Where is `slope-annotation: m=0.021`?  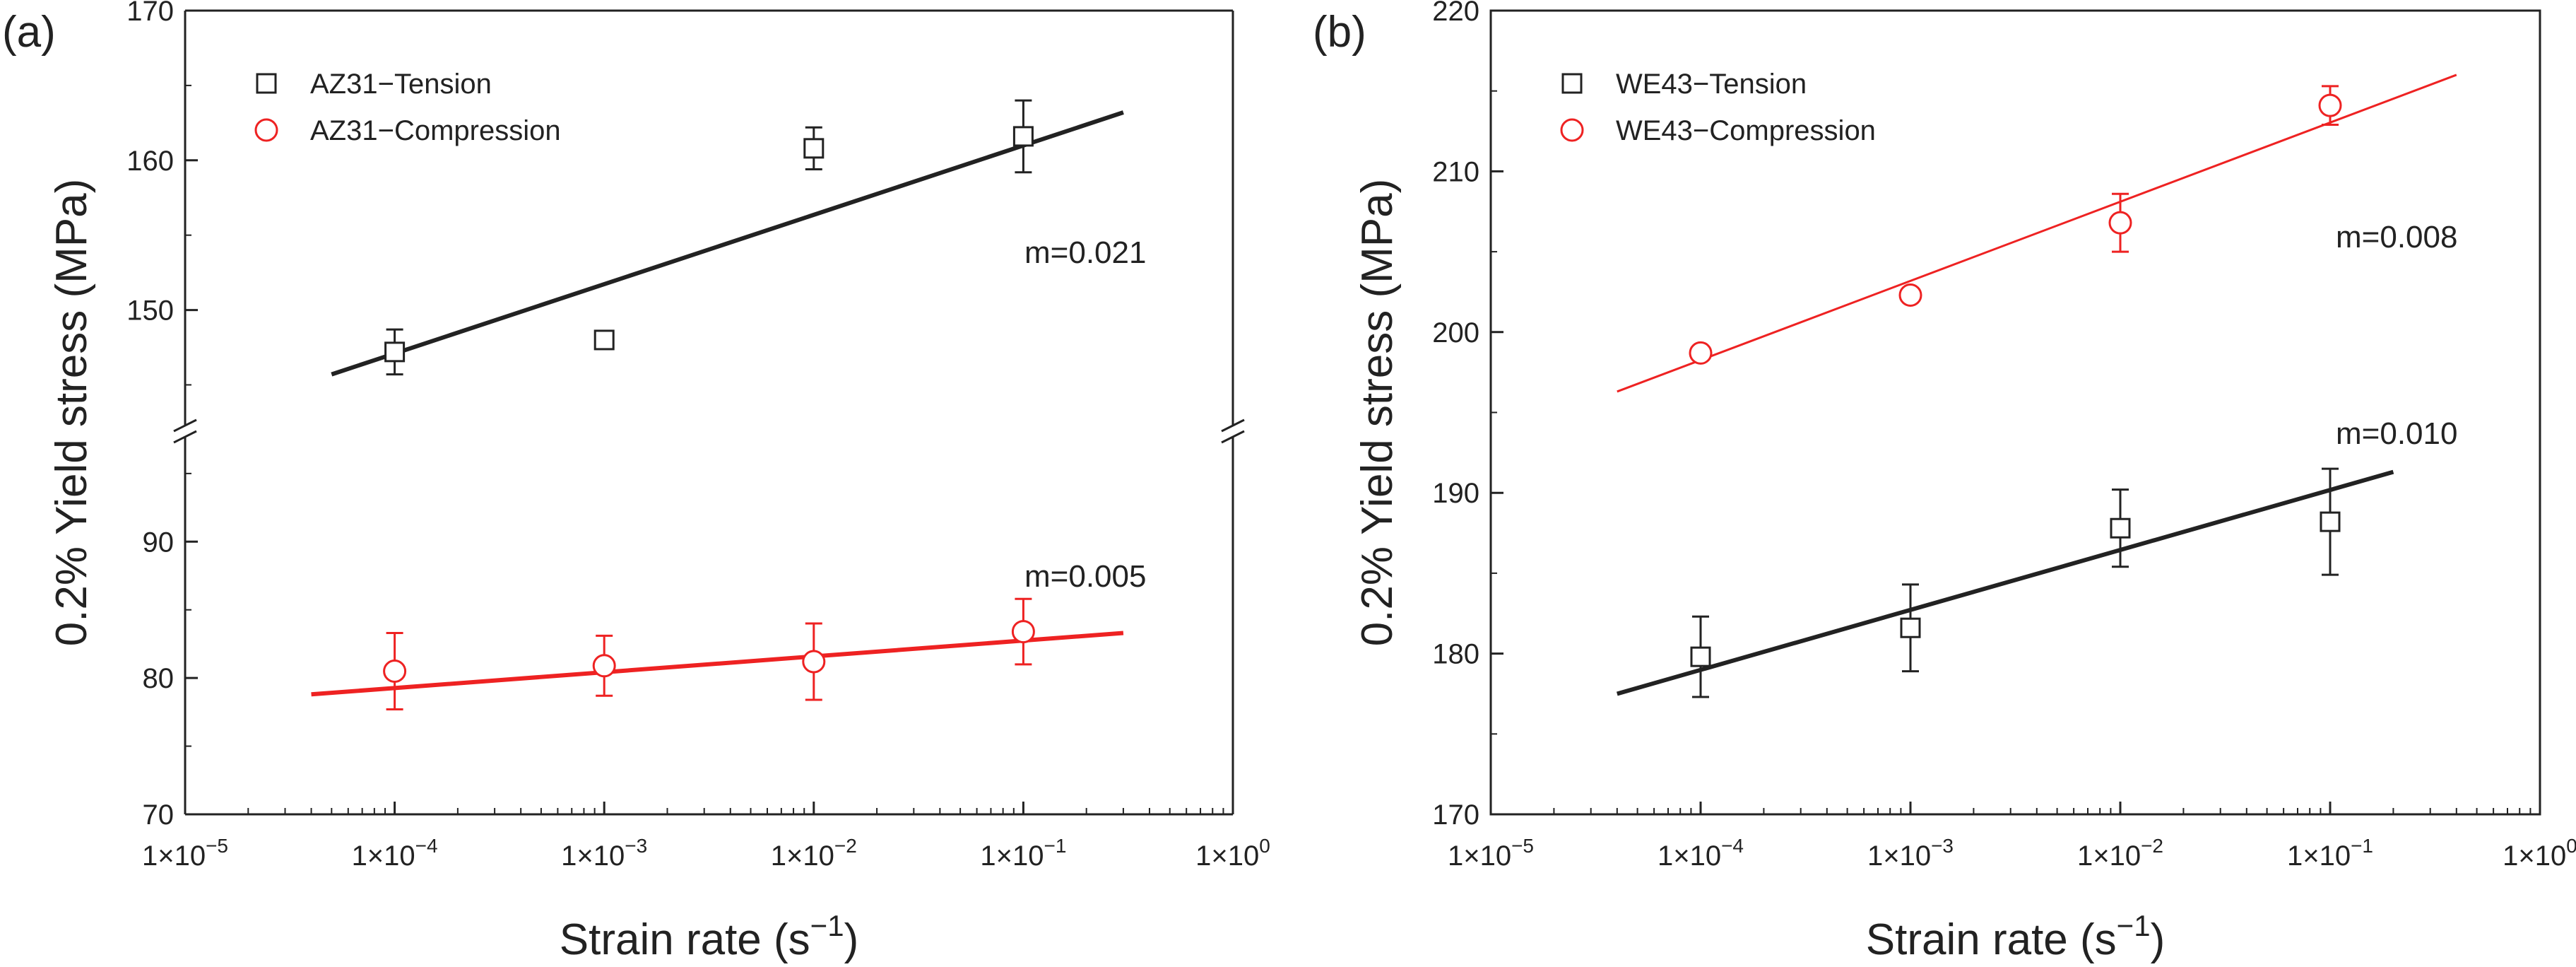
slope-annotation: m=0.021 is located at coordinates (1085, 253).